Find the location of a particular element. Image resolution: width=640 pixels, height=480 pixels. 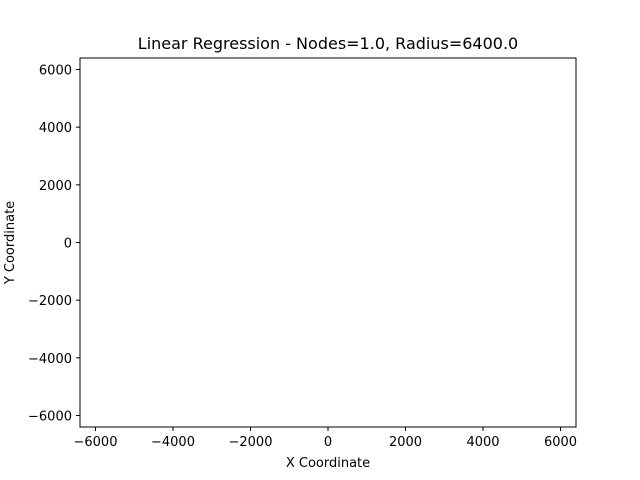

x-tick-label: 2000 is located at coordinates (405, 442).